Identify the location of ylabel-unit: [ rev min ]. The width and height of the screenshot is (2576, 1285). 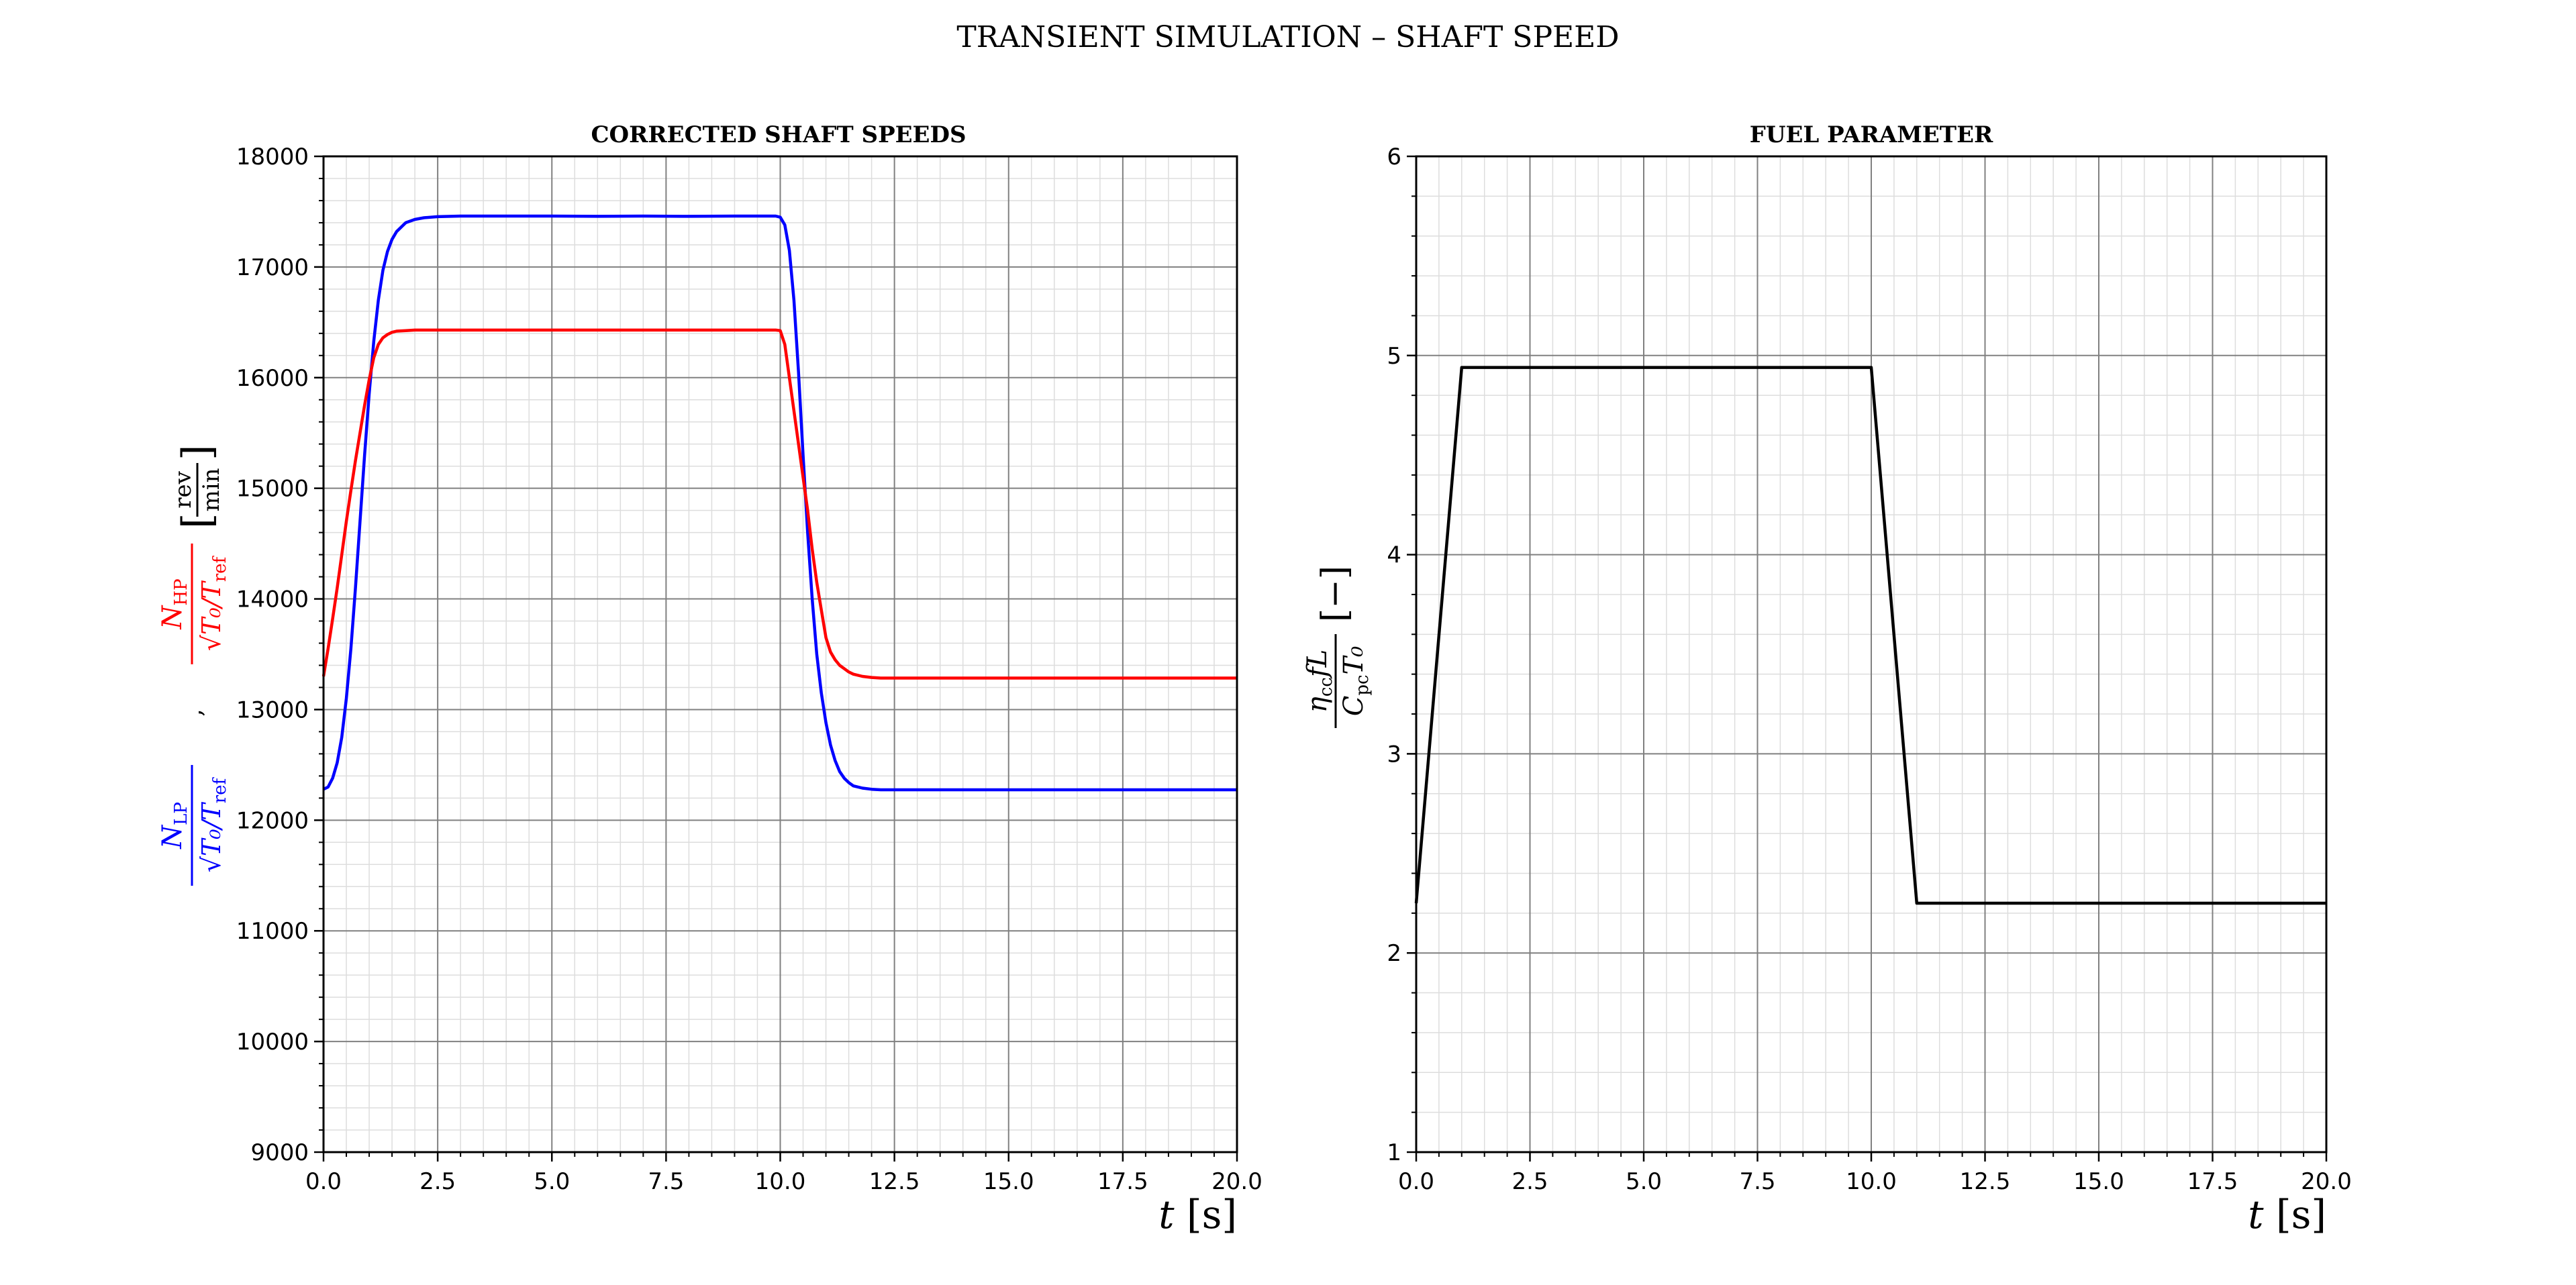
(197, 487).